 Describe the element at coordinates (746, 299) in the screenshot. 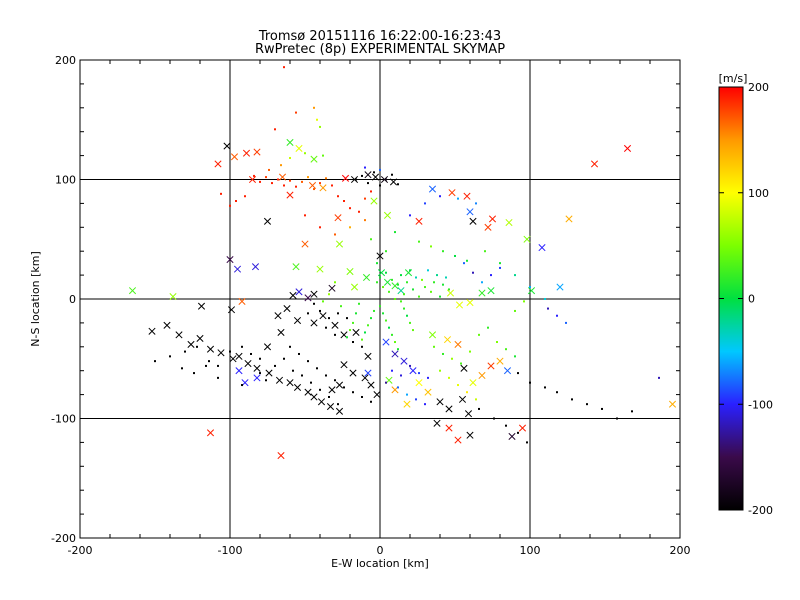

I see `colorbar-ticks: 200 100 0 -100 -200` at that location.